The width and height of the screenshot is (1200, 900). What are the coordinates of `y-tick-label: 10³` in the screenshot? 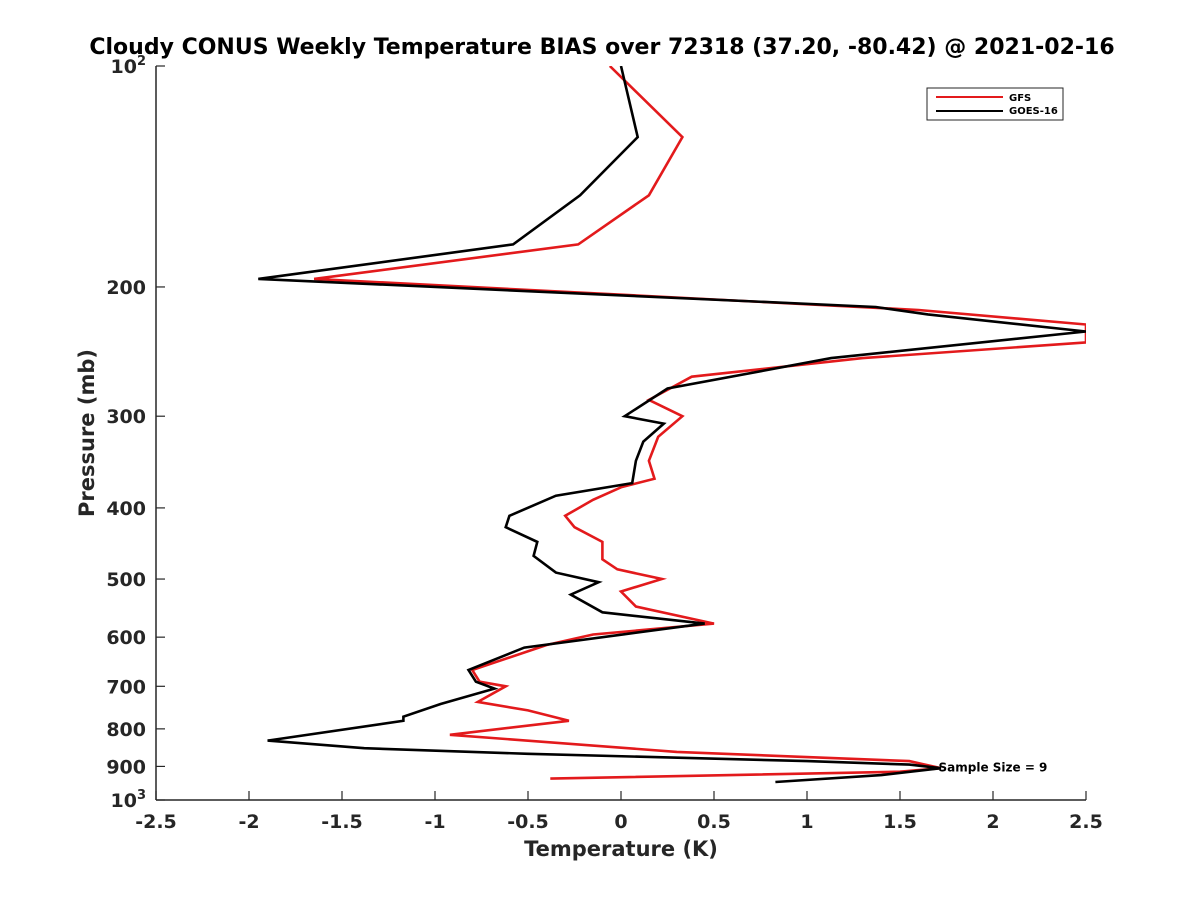 It's located at (129, 800).